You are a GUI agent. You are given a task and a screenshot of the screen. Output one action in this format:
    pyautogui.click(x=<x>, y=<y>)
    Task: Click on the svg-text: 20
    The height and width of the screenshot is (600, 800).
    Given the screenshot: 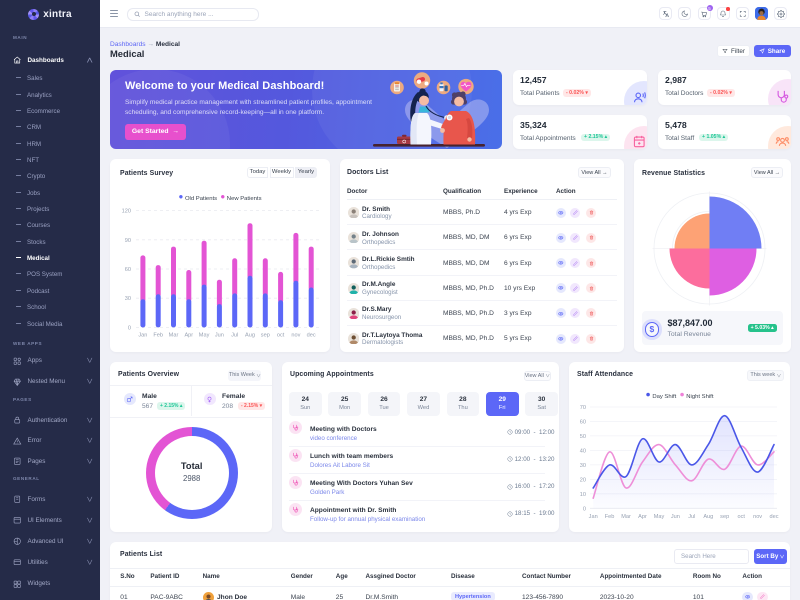 What is the action you would take?
    pyautogui.click(x=583, y=480)
    